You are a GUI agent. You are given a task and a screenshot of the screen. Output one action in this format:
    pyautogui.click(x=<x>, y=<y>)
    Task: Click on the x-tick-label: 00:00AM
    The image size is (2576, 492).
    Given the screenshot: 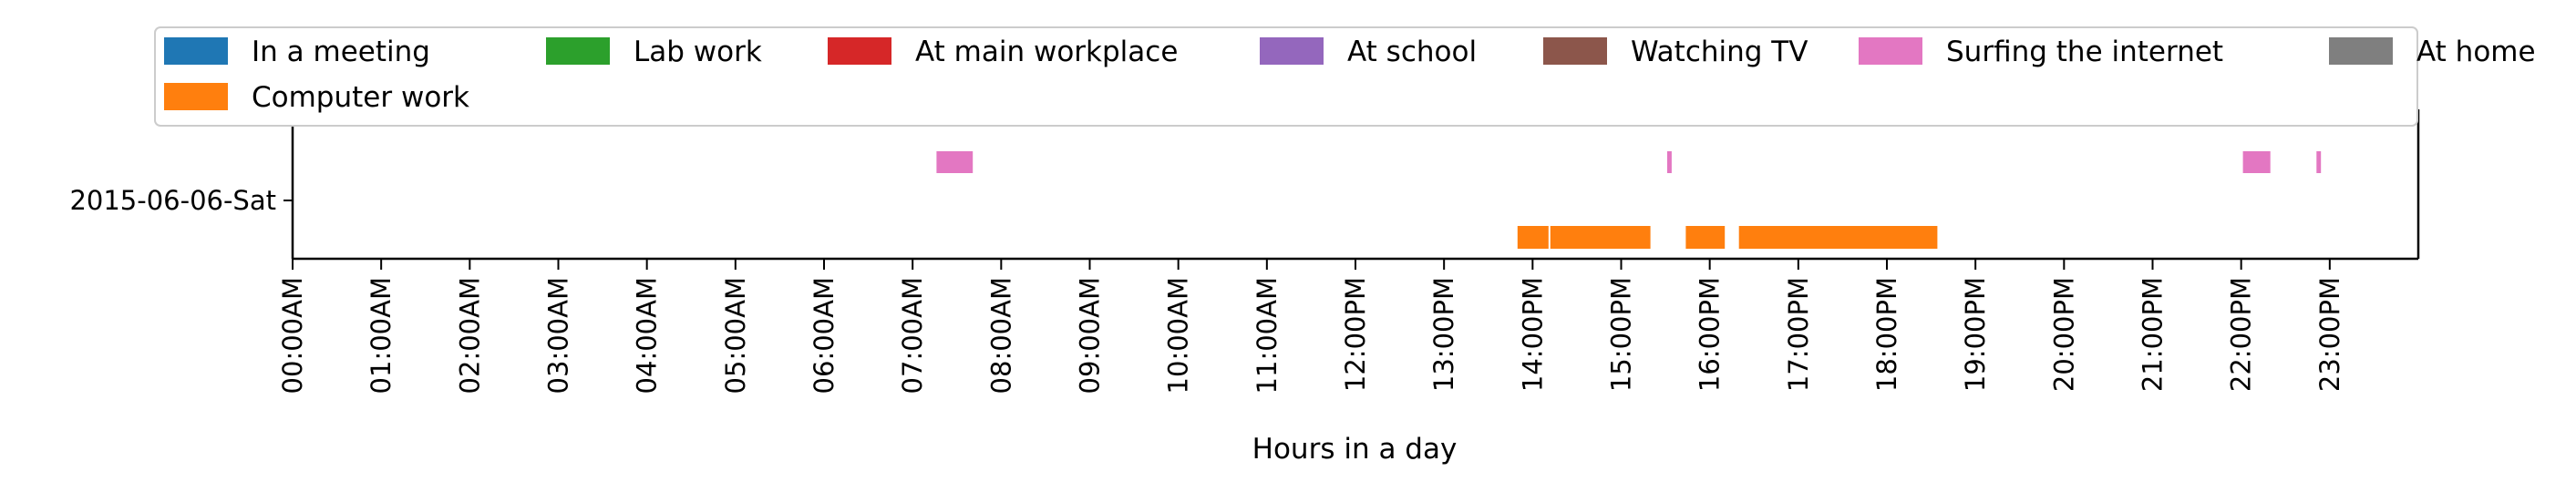 What is the action you would take?
    pyautogui.click(x=292, y=335)
    